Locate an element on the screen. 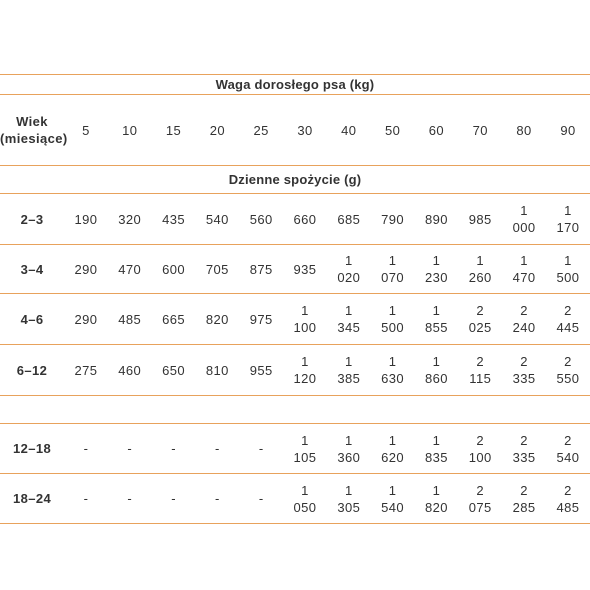  intake-cell: 1 000 is located at coordinates (524, 219).